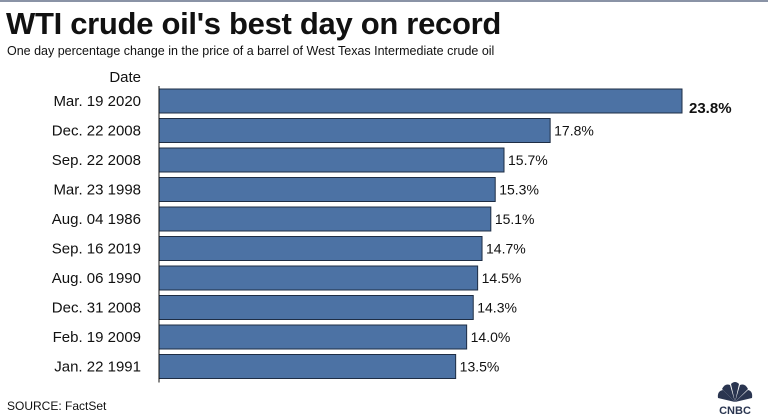  I want to click on category-label-6: Aug. 06 1990, so click(96, 278).